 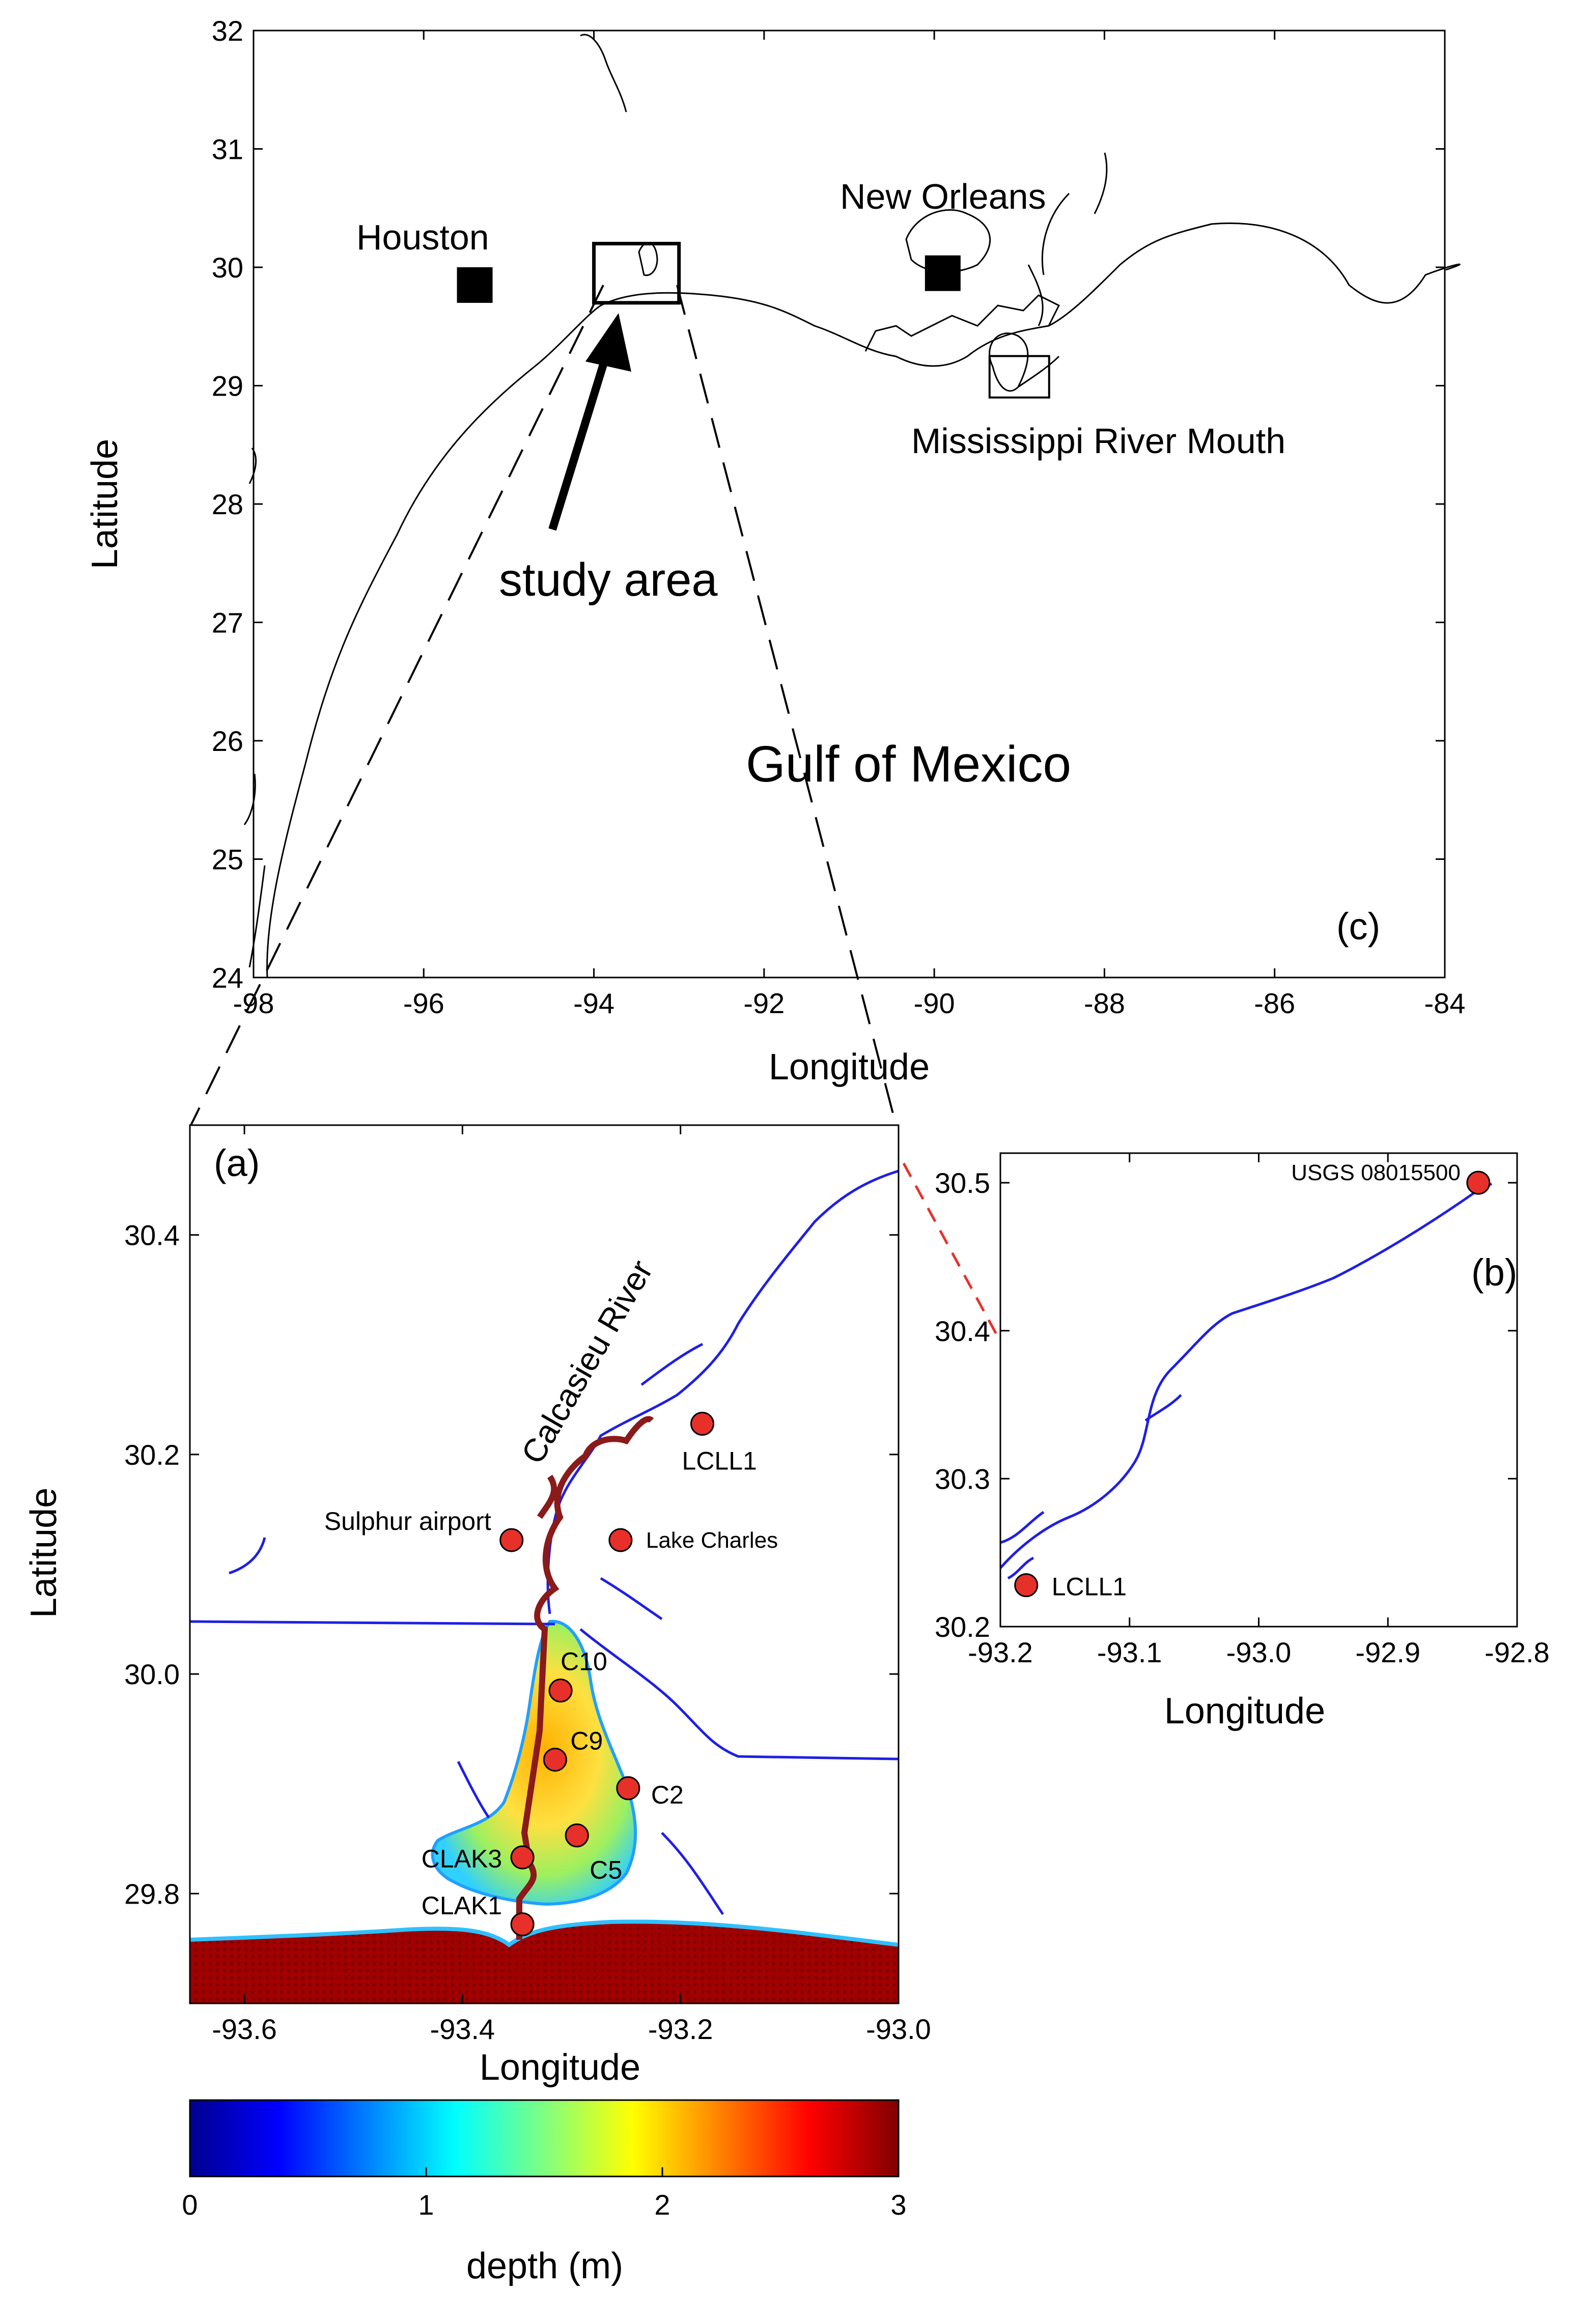 I want to click on station-label: C9, so click(x=586, y=1740).